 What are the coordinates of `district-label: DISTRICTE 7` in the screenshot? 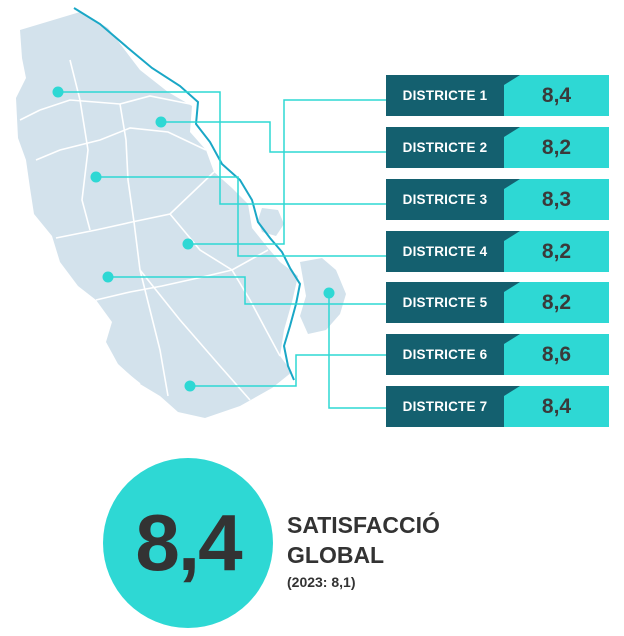 It's located at (445, 406).